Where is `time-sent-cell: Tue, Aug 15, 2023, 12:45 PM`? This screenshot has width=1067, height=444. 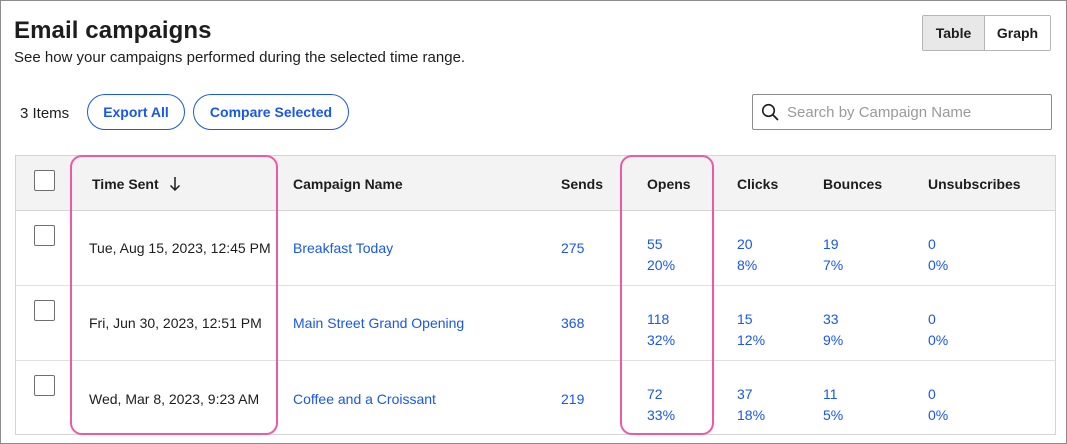 time-sent-cell: Tue, Aug 15, 2023, 12:45 PM is located at coordinates (180, 248).